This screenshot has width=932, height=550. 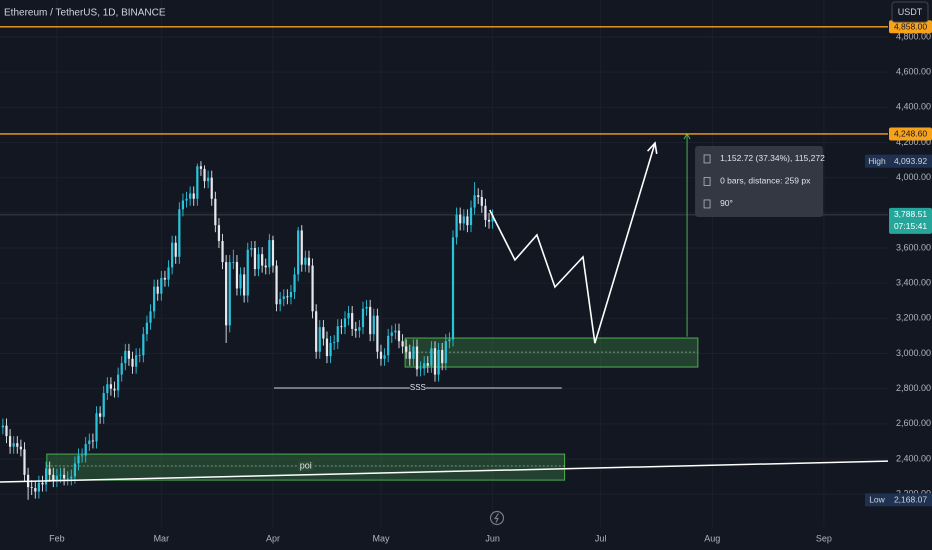 I want to click on replay-icon, so click(x=497, y=518).